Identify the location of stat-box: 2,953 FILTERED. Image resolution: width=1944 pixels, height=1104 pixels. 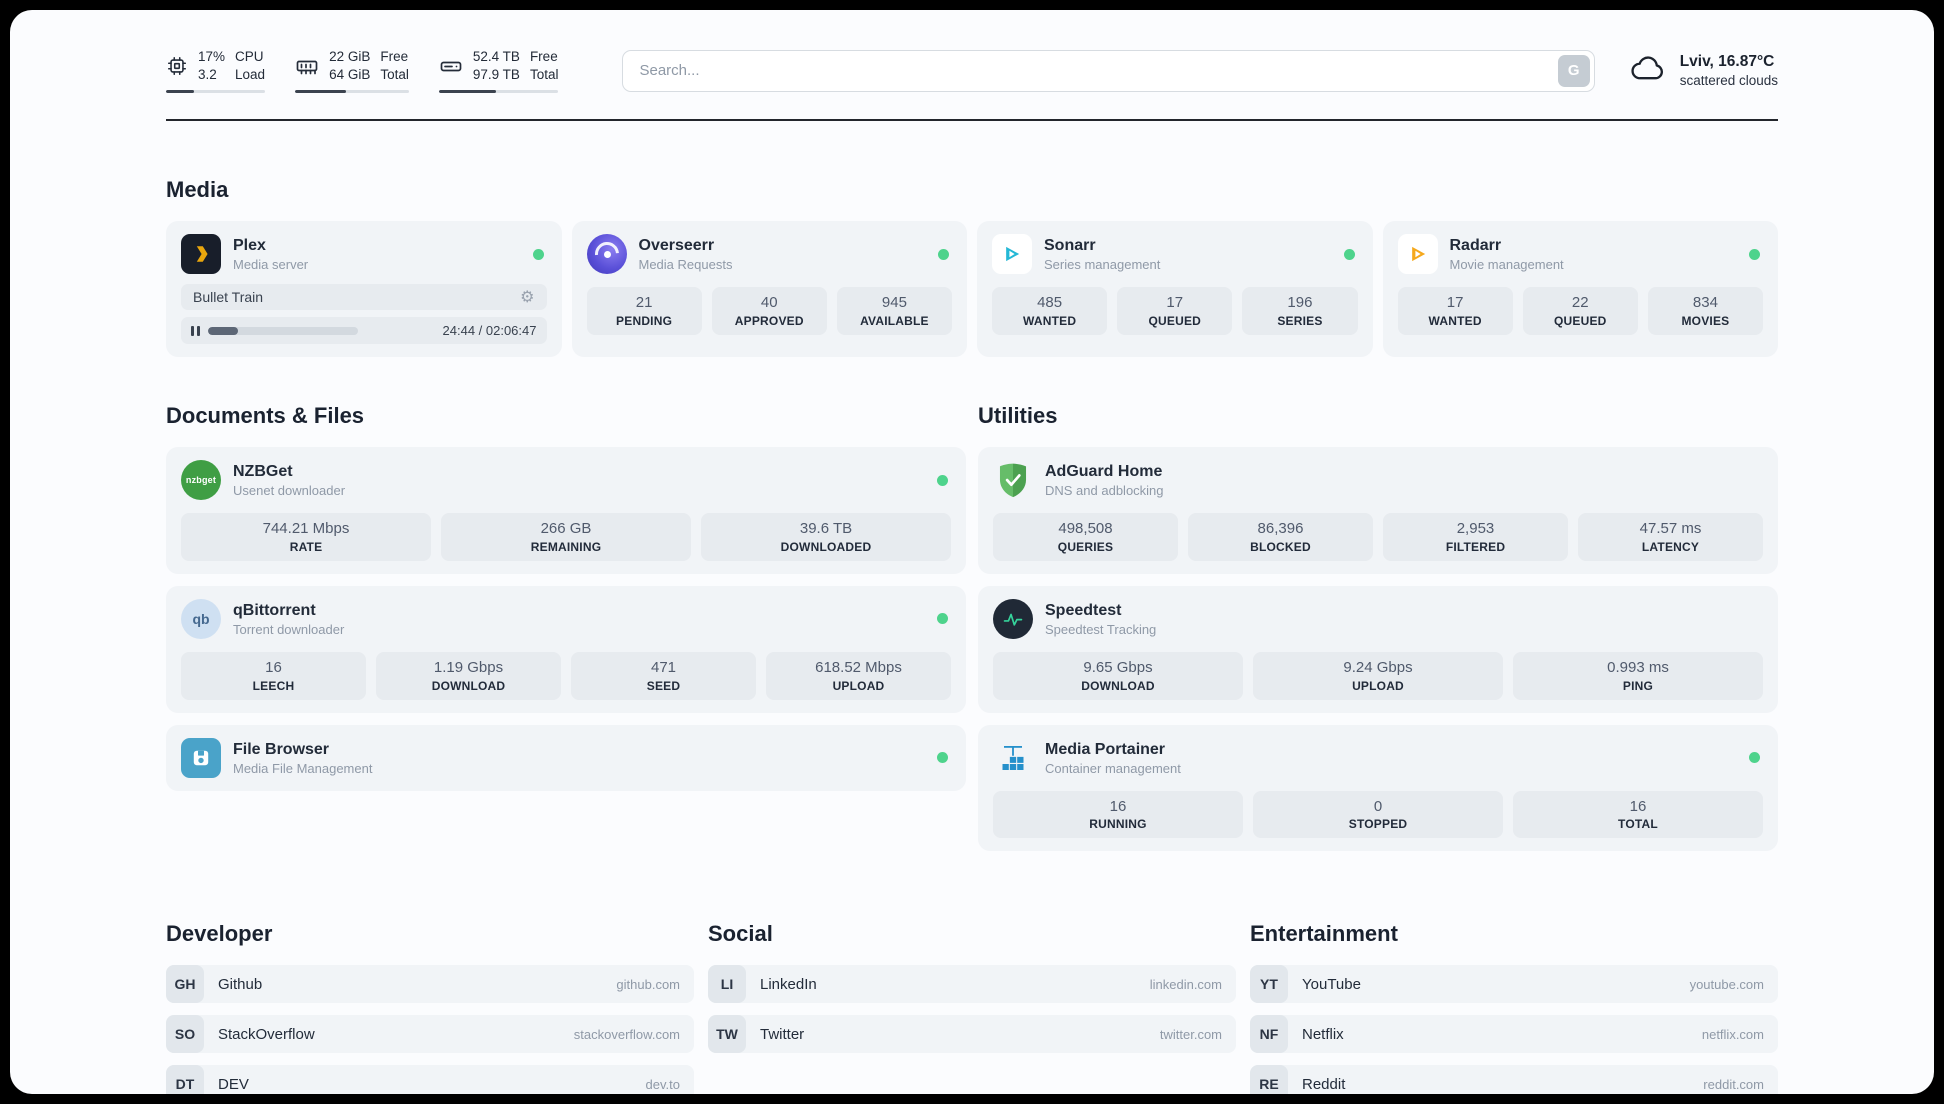
(1475, 537).